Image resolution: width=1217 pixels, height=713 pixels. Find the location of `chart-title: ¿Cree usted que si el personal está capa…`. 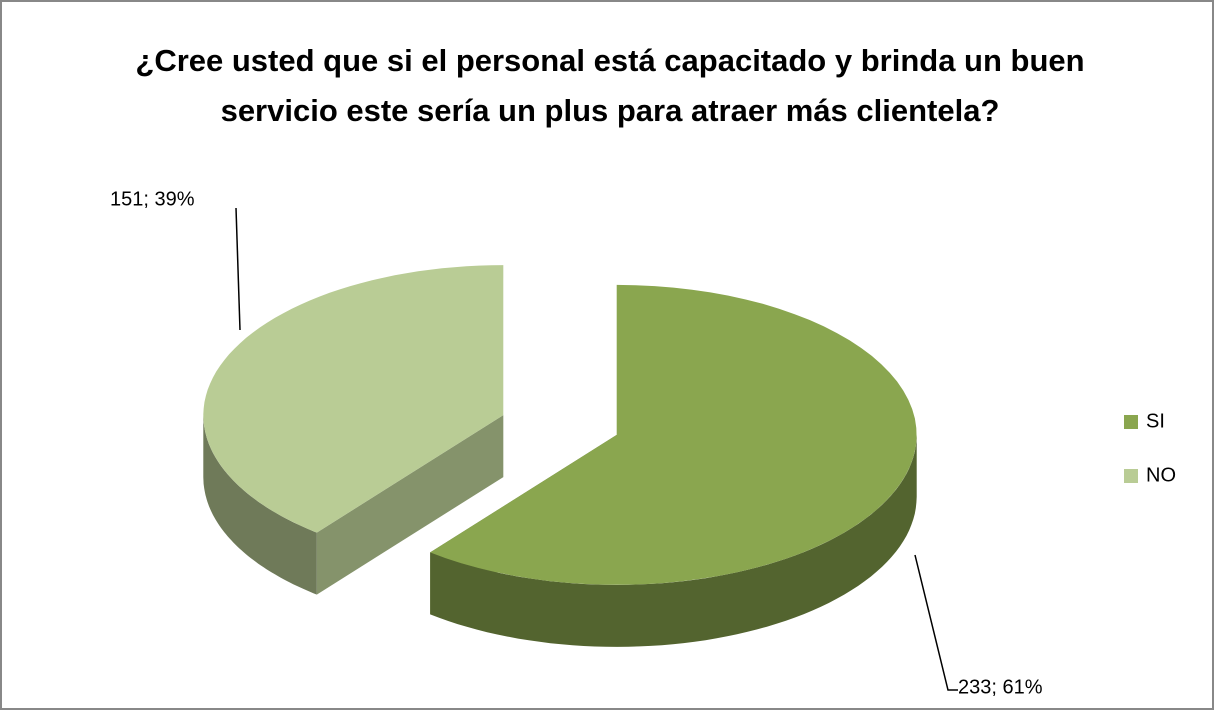

chart-title: ¿Cree usted que si el personal está capa… is located at coordinates (610, 85).